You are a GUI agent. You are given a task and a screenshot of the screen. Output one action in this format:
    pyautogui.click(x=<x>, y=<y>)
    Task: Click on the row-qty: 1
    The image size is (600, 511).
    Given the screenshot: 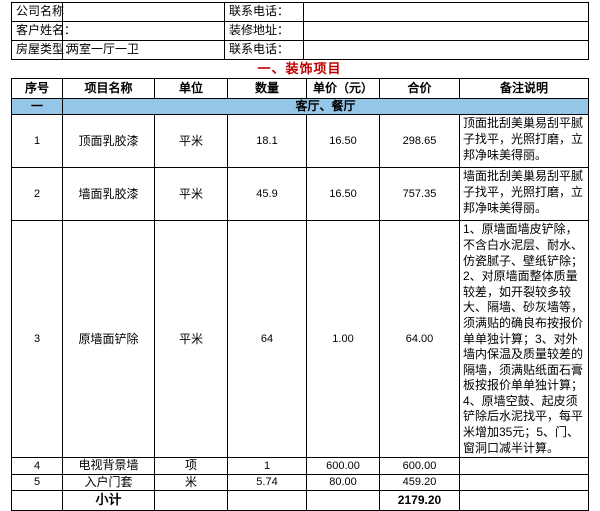 What is the action you would take?
    pyautogui.click(x=267, y=466)
    